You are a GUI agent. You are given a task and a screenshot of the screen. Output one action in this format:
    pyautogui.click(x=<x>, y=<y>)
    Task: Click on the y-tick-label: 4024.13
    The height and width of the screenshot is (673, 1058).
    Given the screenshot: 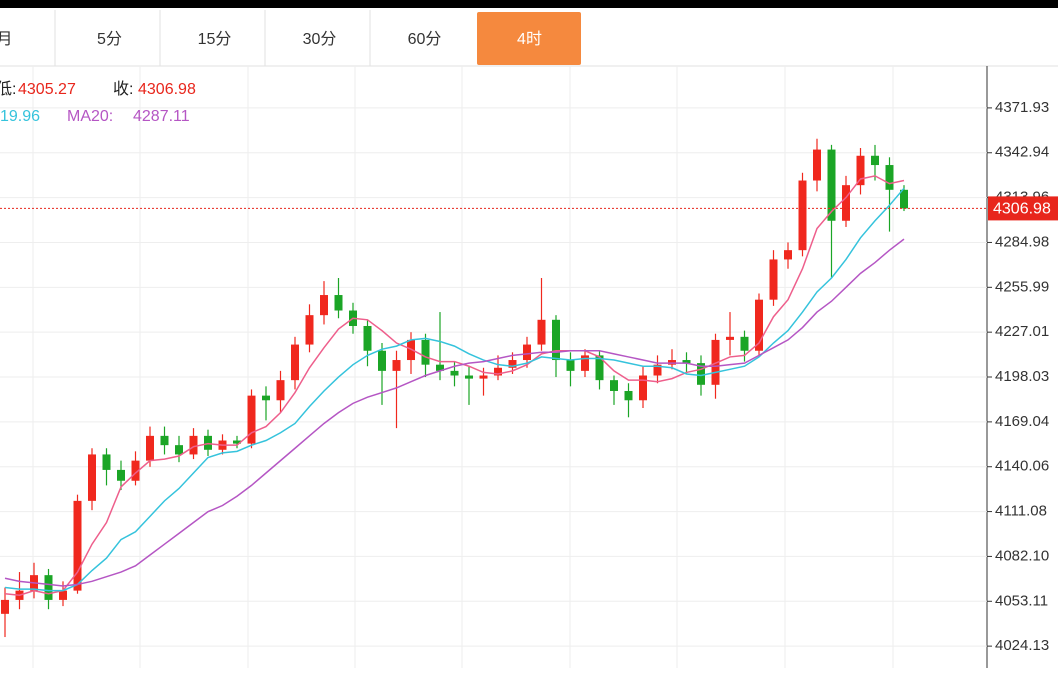 What is the action you would take?
    pyautogui.click(x=1022, y=645)
    